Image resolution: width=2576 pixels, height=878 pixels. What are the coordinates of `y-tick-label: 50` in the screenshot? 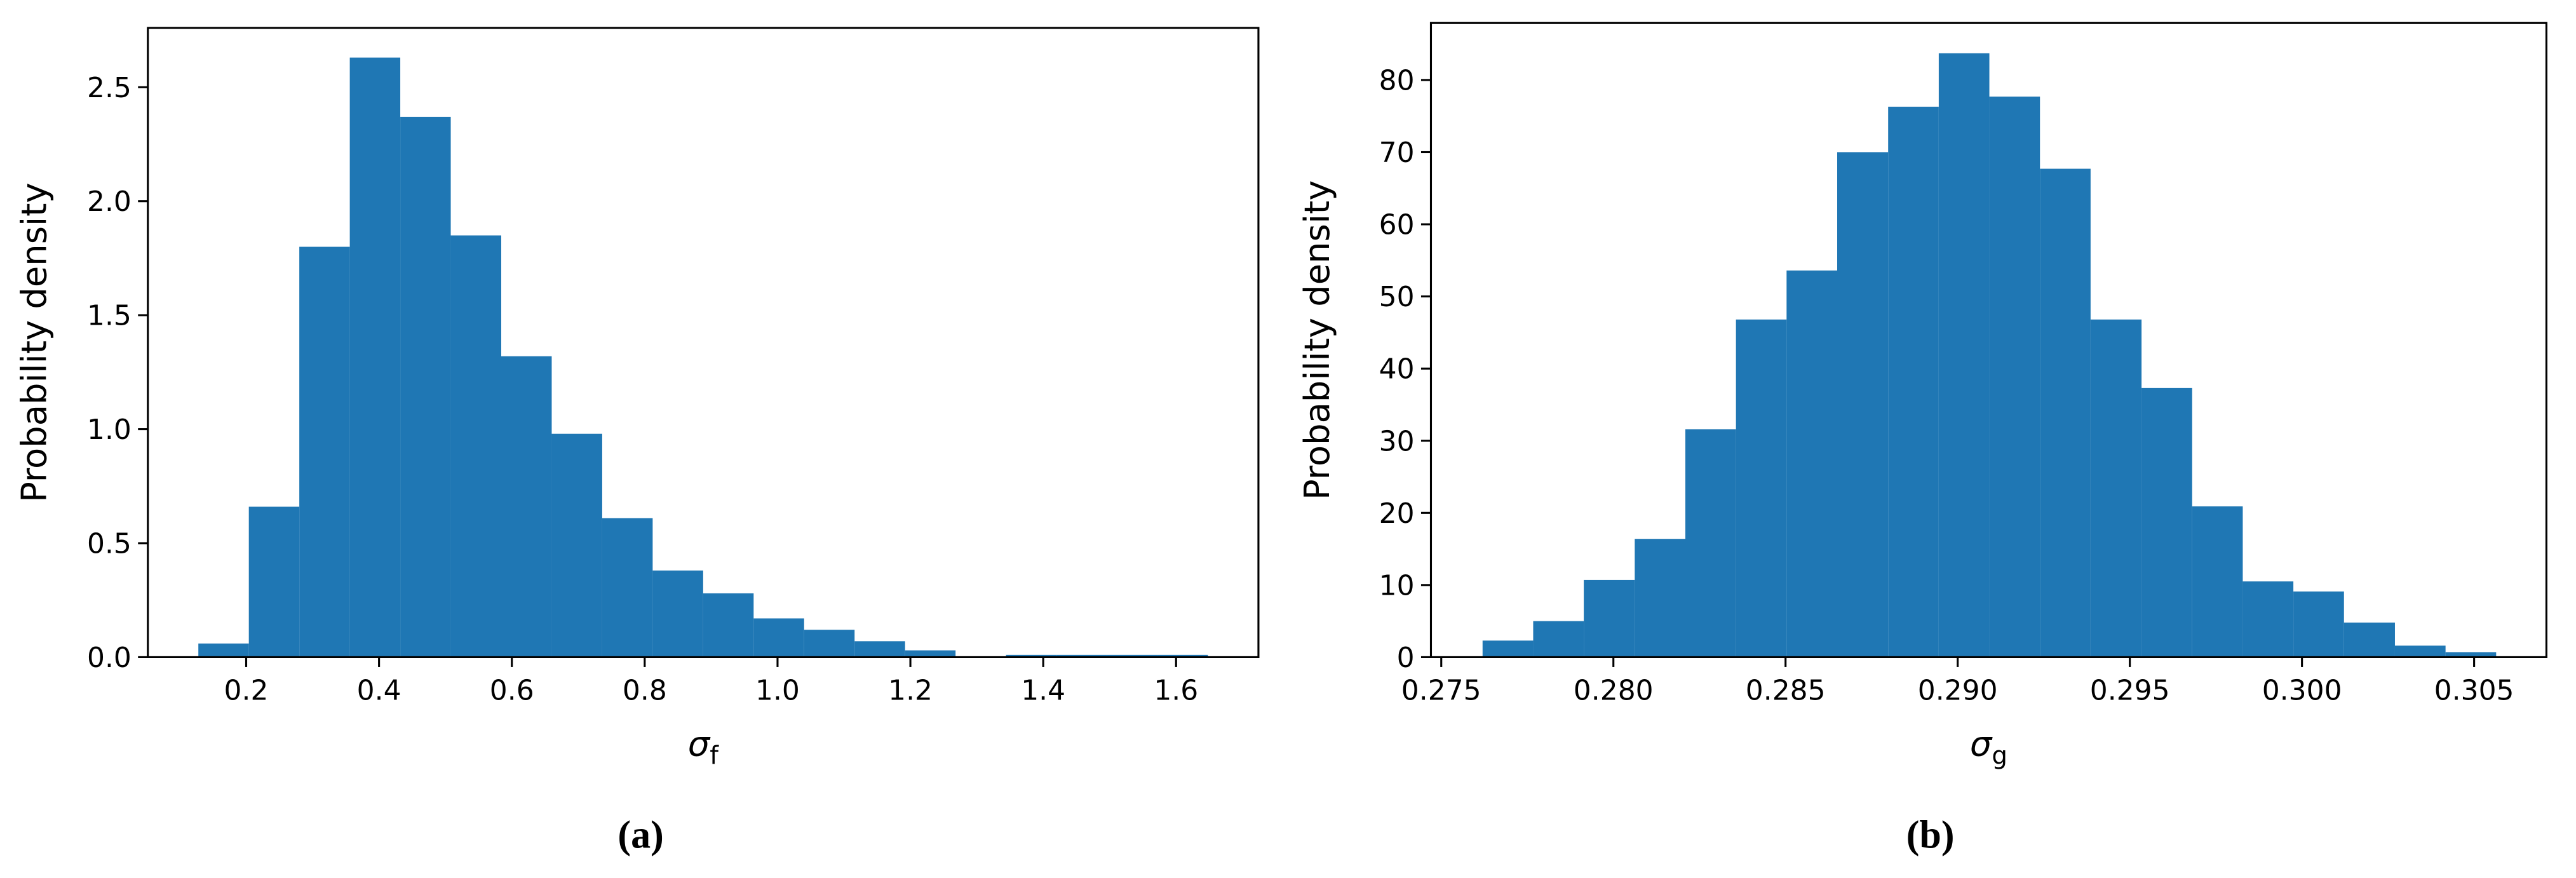 It's located at (1397, 297).